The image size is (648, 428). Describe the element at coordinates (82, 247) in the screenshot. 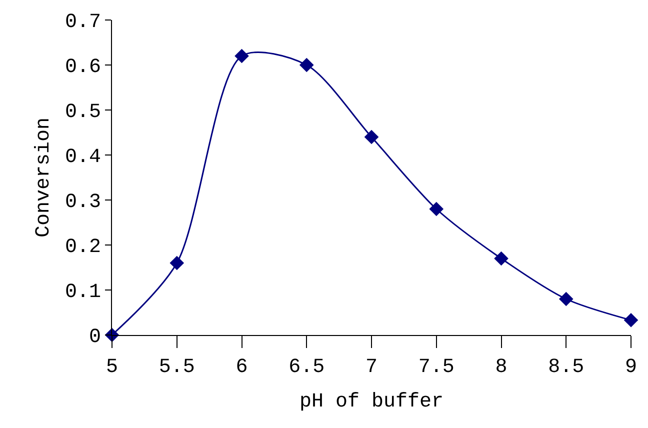

I see `y-tick-label: 0.2` at that location.